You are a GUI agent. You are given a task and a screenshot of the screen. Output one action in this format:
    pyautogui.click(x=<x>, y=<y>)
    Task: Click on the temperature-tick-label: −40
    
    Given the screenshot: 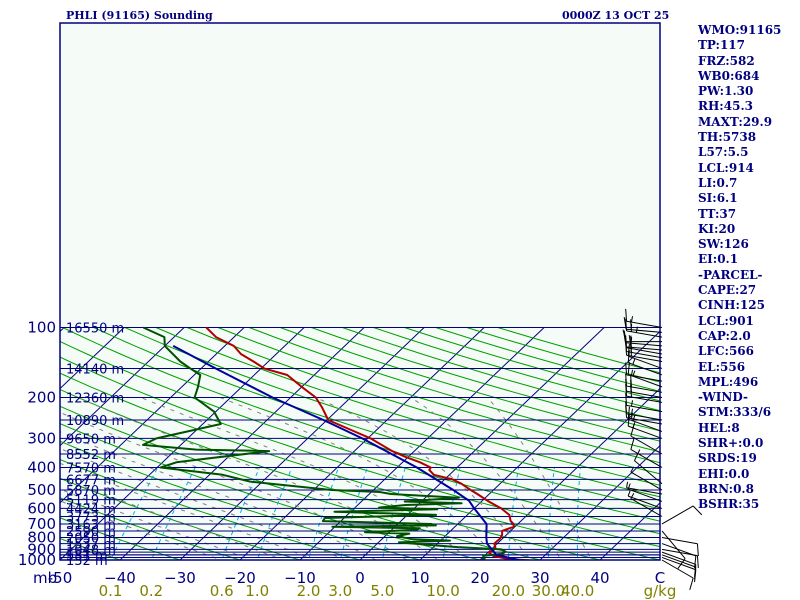 What is the action you would take?
    pyautogui.click(x=120, y=578)
    